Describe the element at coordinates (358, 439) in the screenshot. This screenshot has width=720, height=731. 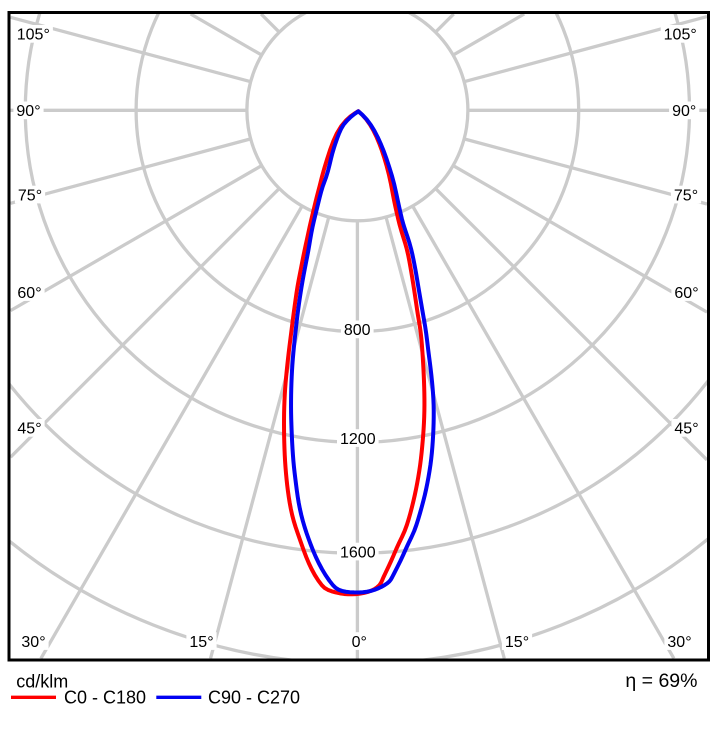
I see `svg-text: 1200` at that location.